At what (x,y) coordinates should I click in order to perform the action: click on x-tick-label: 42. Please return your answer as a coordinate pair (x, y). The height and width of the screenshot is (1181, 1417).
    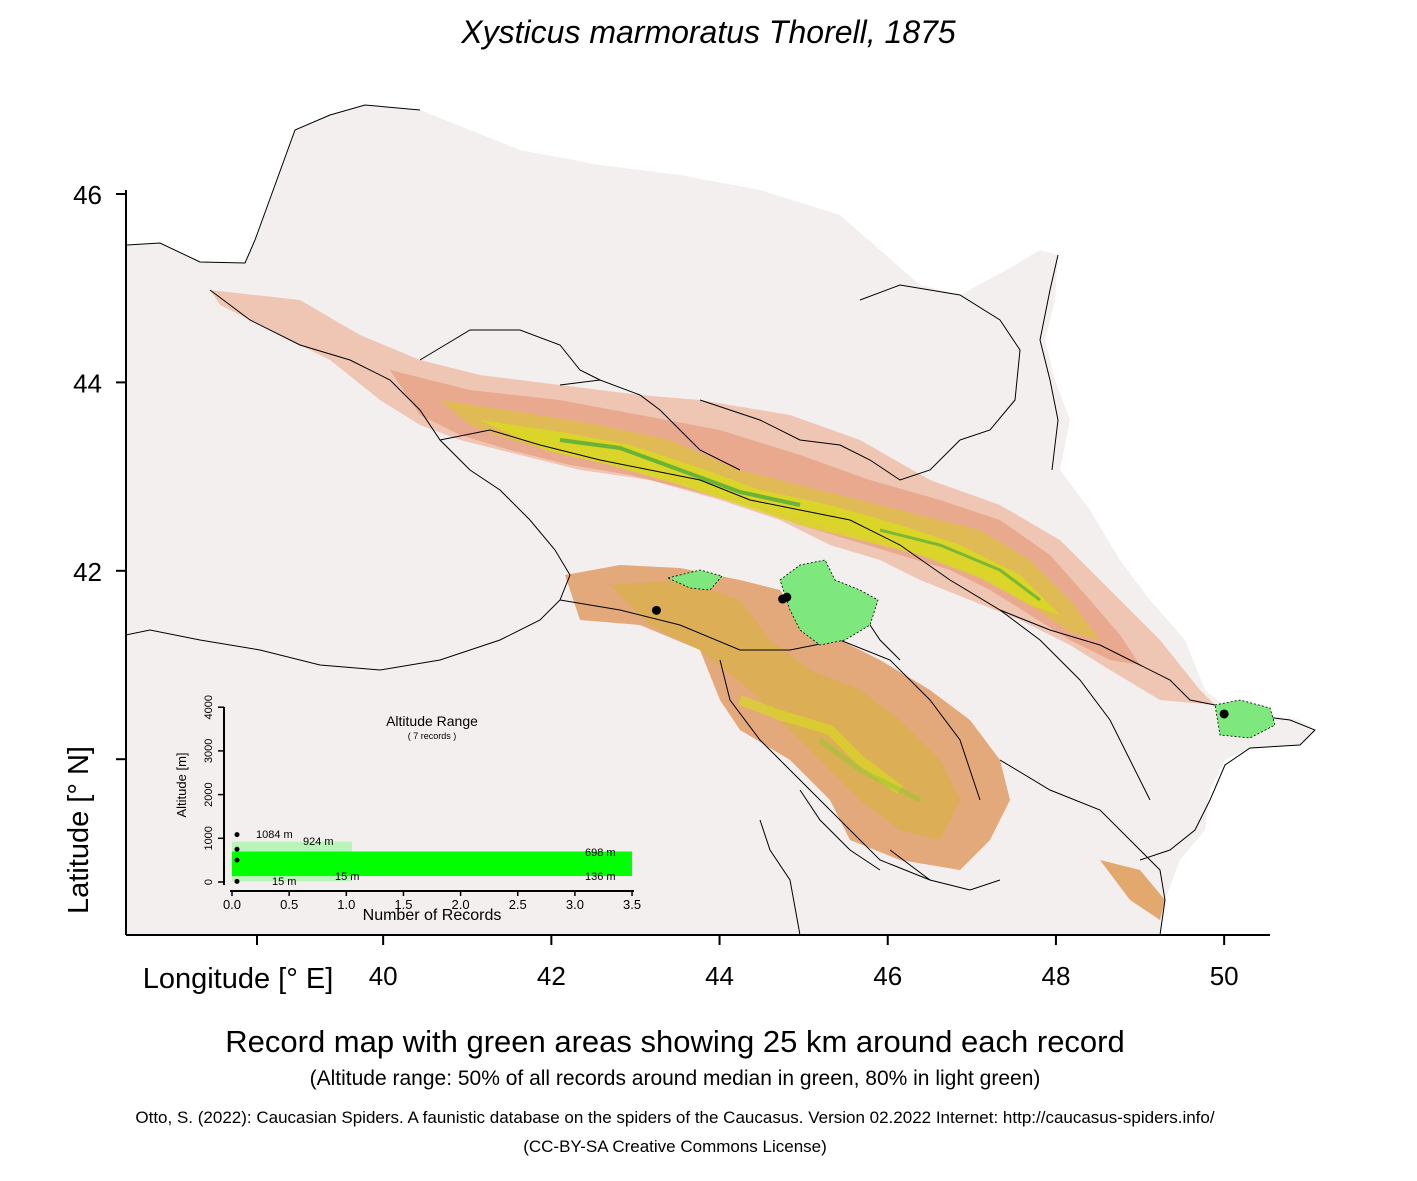
    Looking at the image, I should click on (551, 976).